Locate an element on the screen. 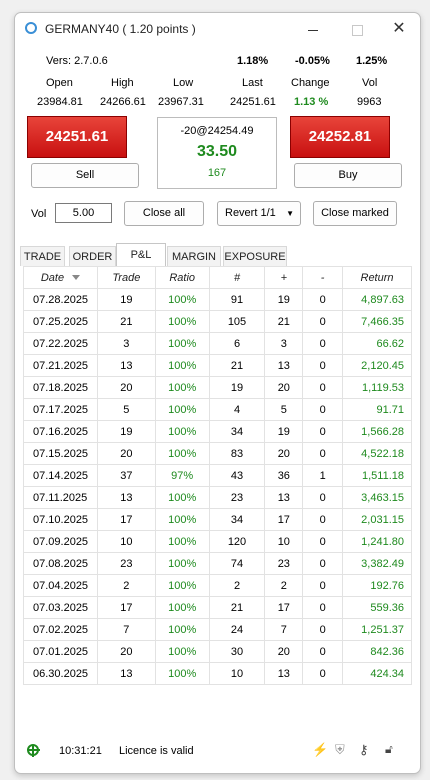 This screenshot has width=430, height=780. table-cell-return: 1,566.28 is located at coordinates (377, 431).